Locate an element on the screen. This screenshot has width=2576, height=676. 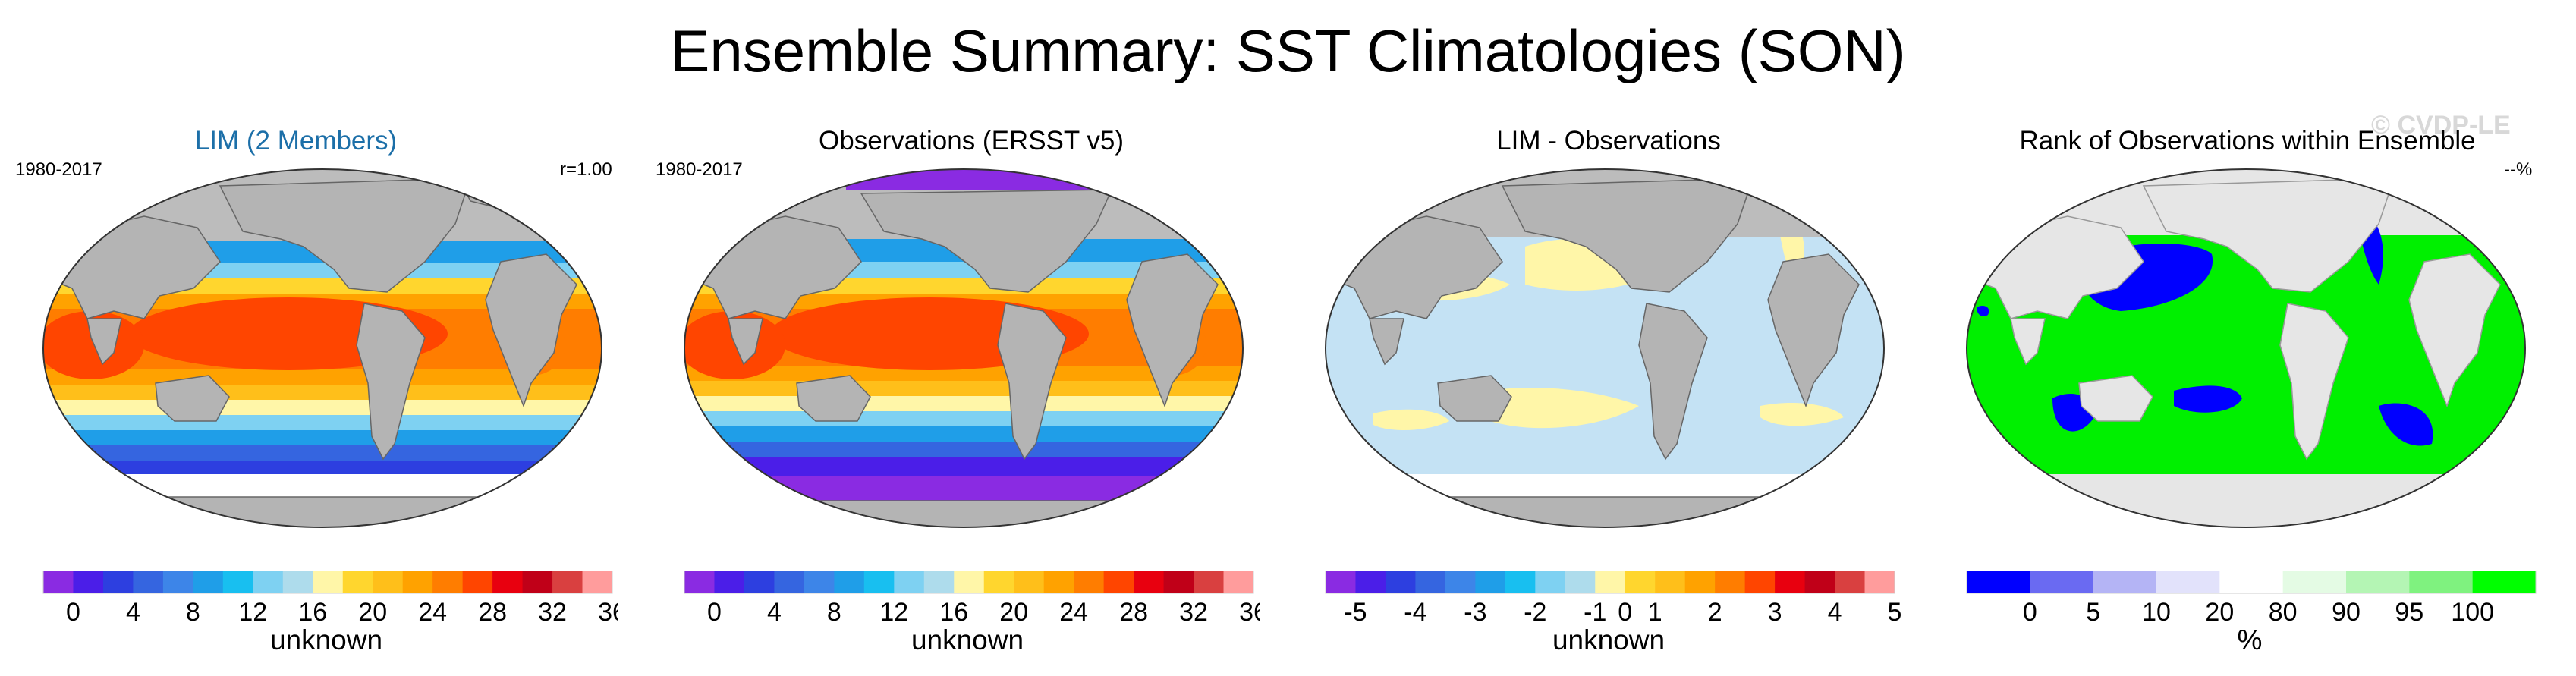
panel-2-period: 1980-2017 is located at coordinates (699, 169).